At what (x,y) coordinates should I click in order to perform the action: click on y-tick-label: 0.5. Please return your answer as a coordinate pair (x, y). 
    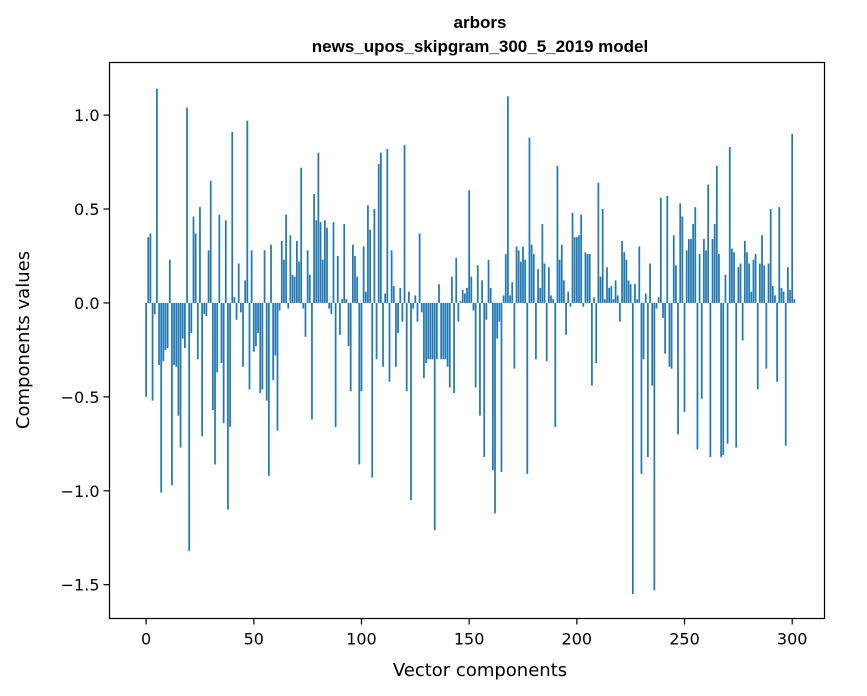
    Looking at the image, I should click on (86, 209).